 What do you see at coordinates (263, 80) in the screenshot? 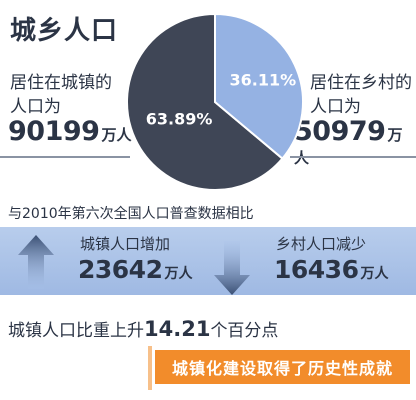
I see `pie-label-rural: 36.11%` at bounding box center [263, 80].